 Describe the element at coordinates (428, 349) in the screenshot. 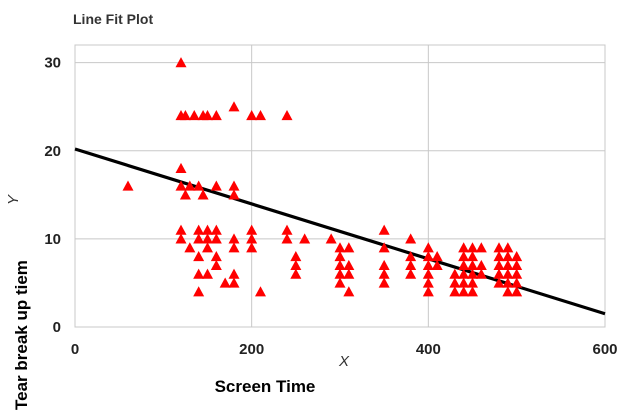

I see `x-tick-label: 400` at that location.